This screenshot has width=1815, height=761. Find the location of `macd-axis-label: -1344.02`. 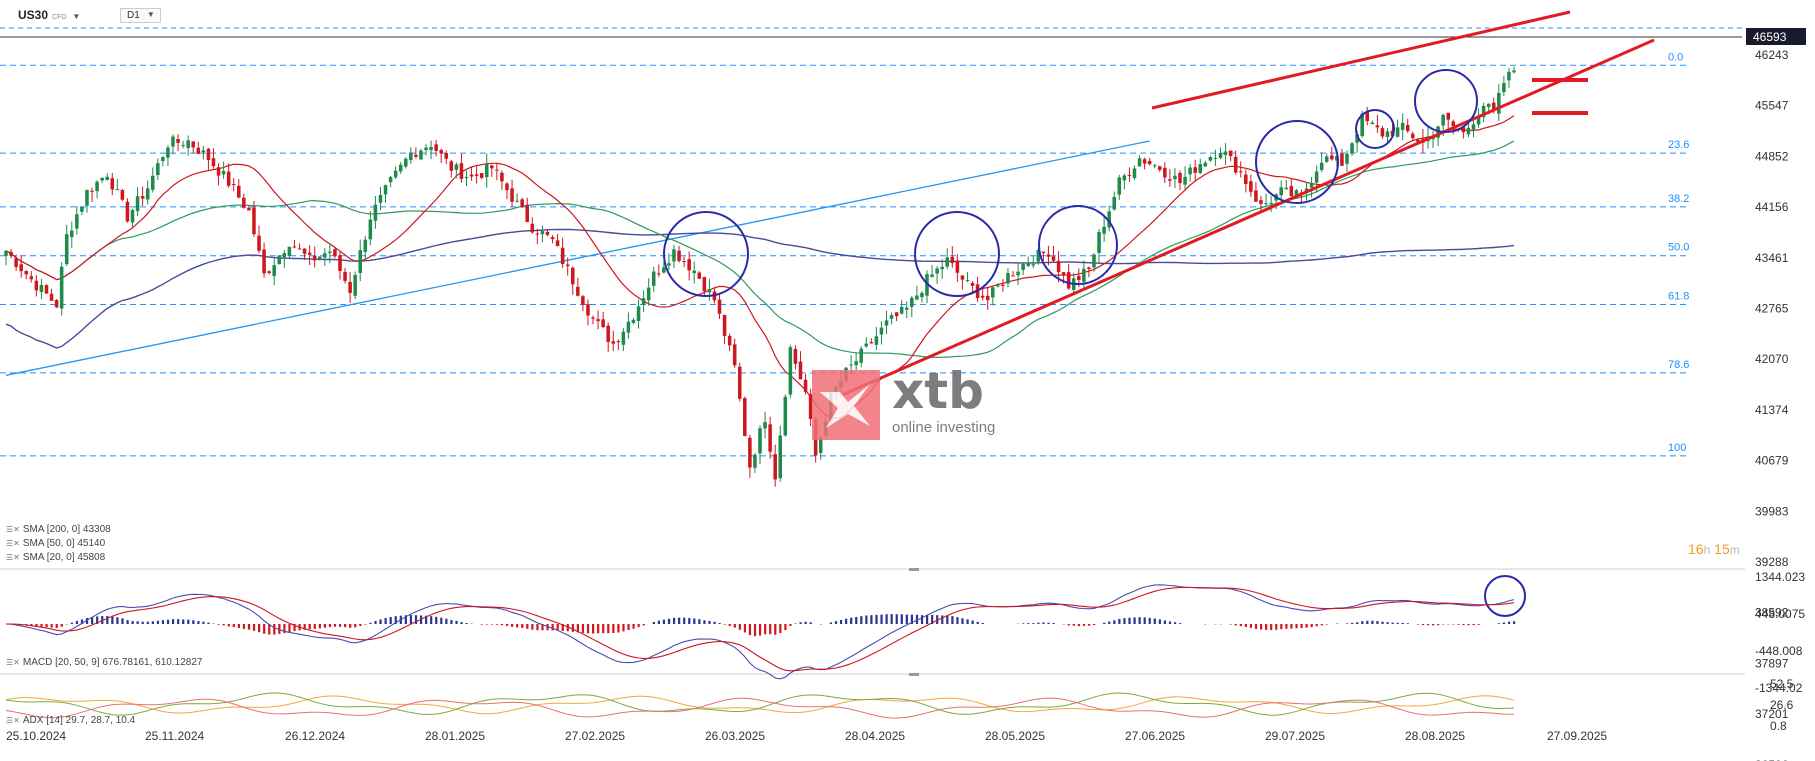

macd-axis-label: -1344.02 is located at coordinates (1779, 688).